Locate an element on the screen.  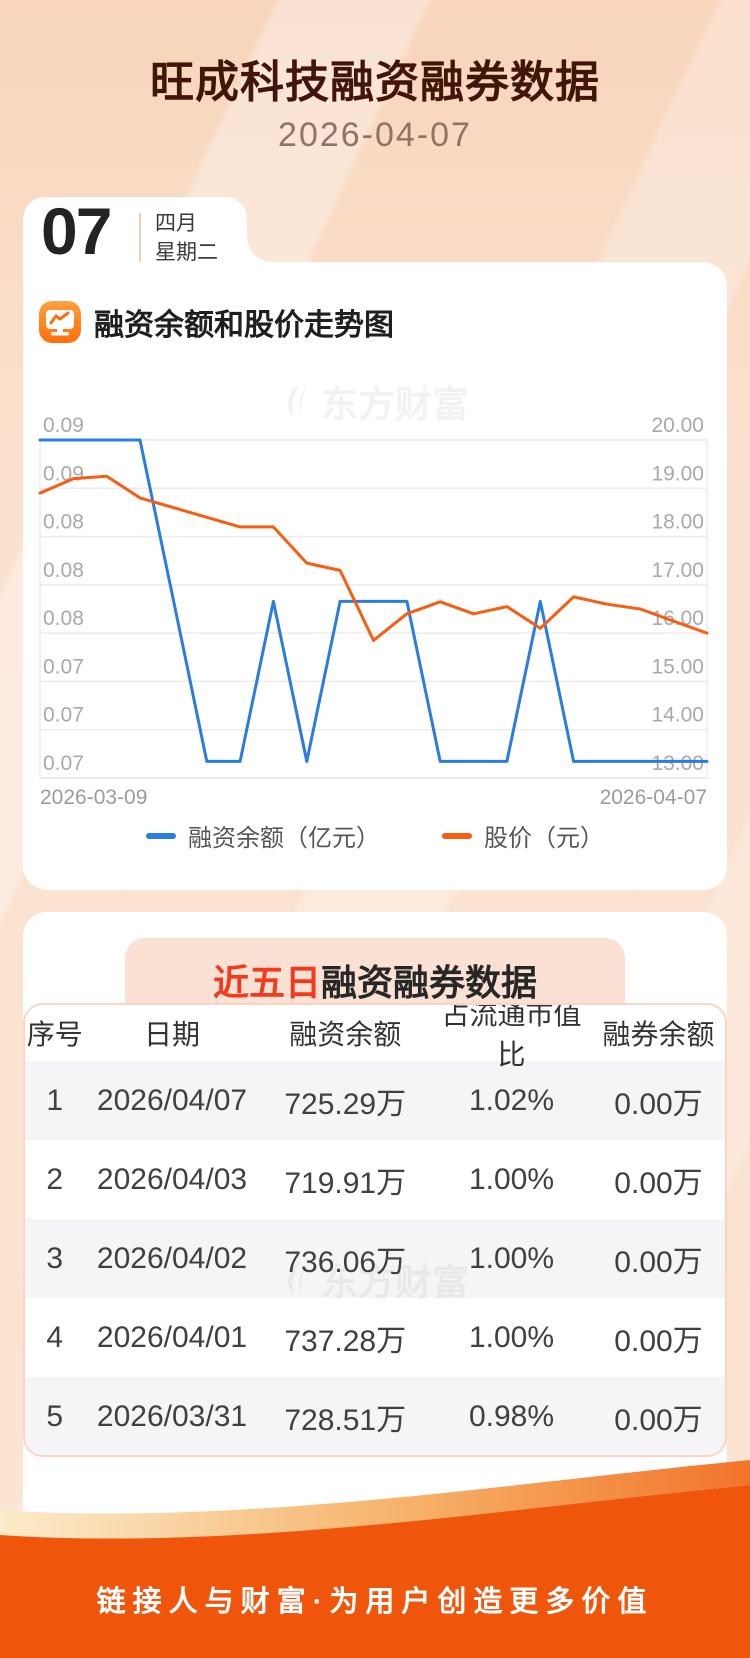
table-row: 4 2026/04/01 737.28万 1.00% 0.00万 is located at coordinates (375, 1337).